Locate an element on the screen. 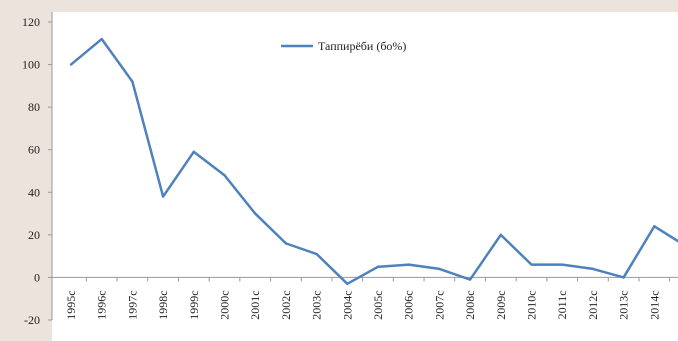  x-tick-label: 2002c is located at coordinates (286, 304).